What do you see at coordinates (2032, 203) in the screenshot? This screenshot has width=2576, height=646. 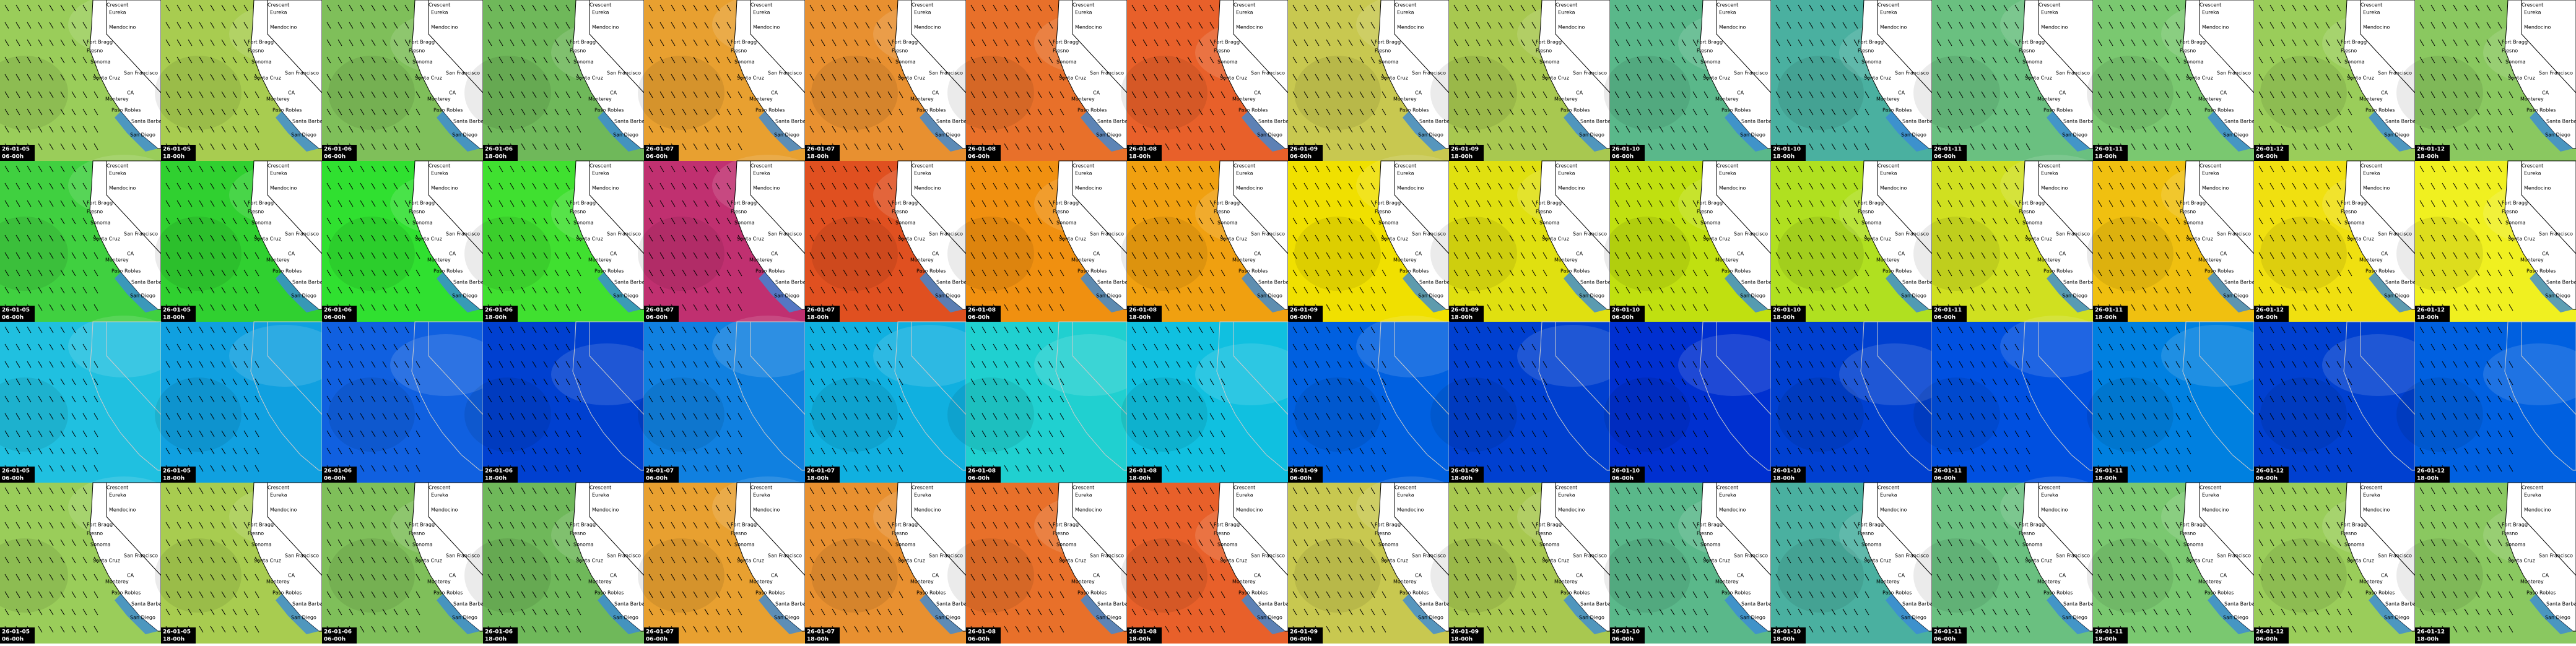 I see `map-label: Fort Bragg` at bounding box center [2032, 203].